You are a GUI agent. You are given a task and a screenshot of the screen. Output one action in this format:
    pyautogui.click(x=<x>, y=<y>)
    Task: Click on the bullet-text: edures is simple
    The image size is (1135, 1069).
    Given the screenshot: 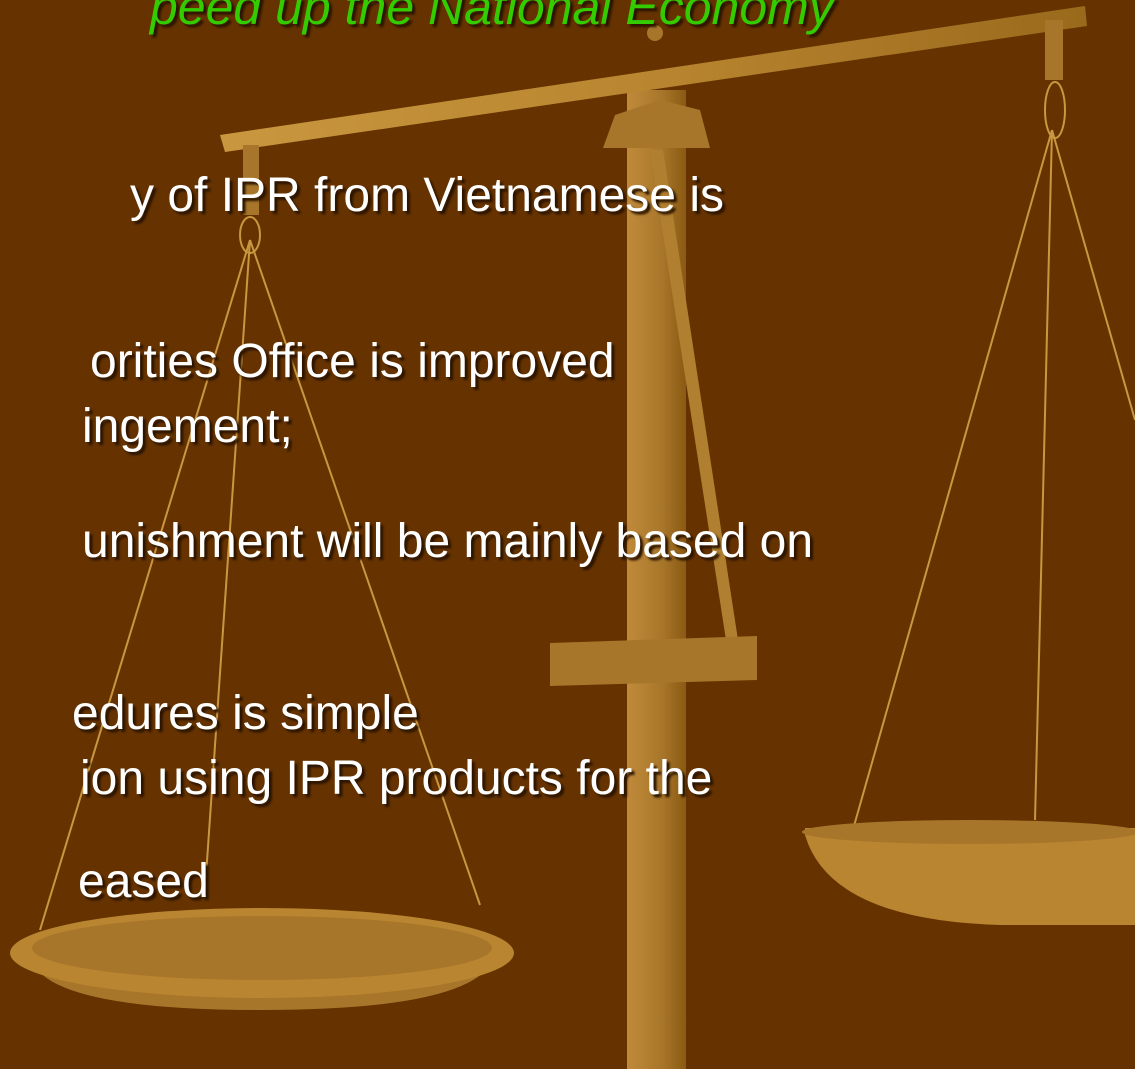 What is the action you would take?
    pyautogui.click(x=245, y=713)
    